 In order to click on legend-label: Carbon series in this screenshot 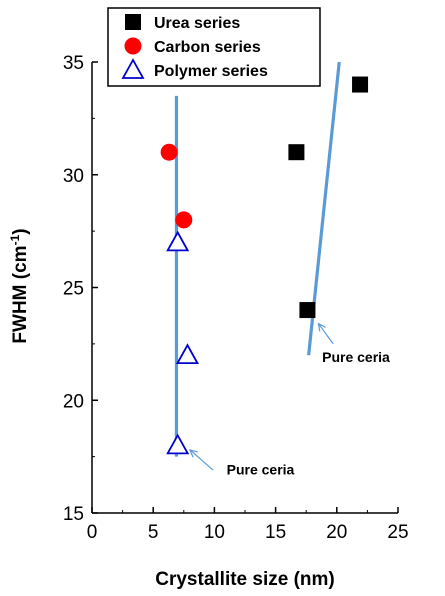, I will do `click(207, 47)`.